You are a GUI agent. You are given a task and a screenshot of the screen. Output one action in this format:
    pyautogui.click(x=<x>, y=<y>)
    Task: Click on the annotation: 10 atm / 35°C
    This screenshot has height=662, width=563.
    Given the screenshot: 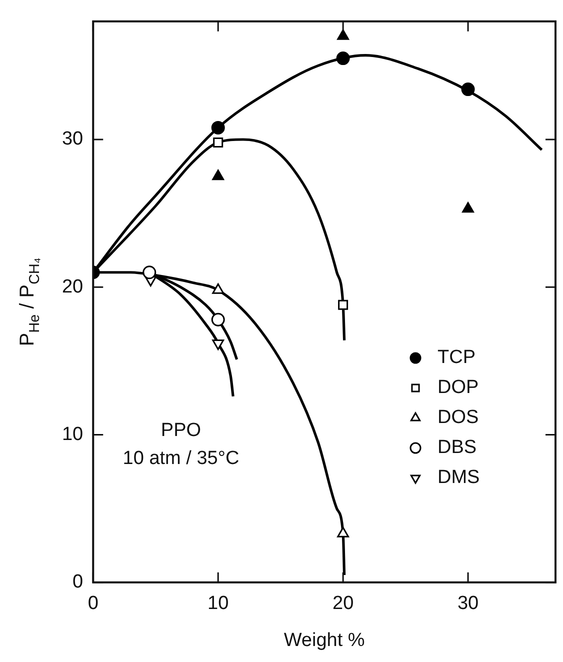 What is the action you would take?
    pyautogui.click(x=181, y=459)
    